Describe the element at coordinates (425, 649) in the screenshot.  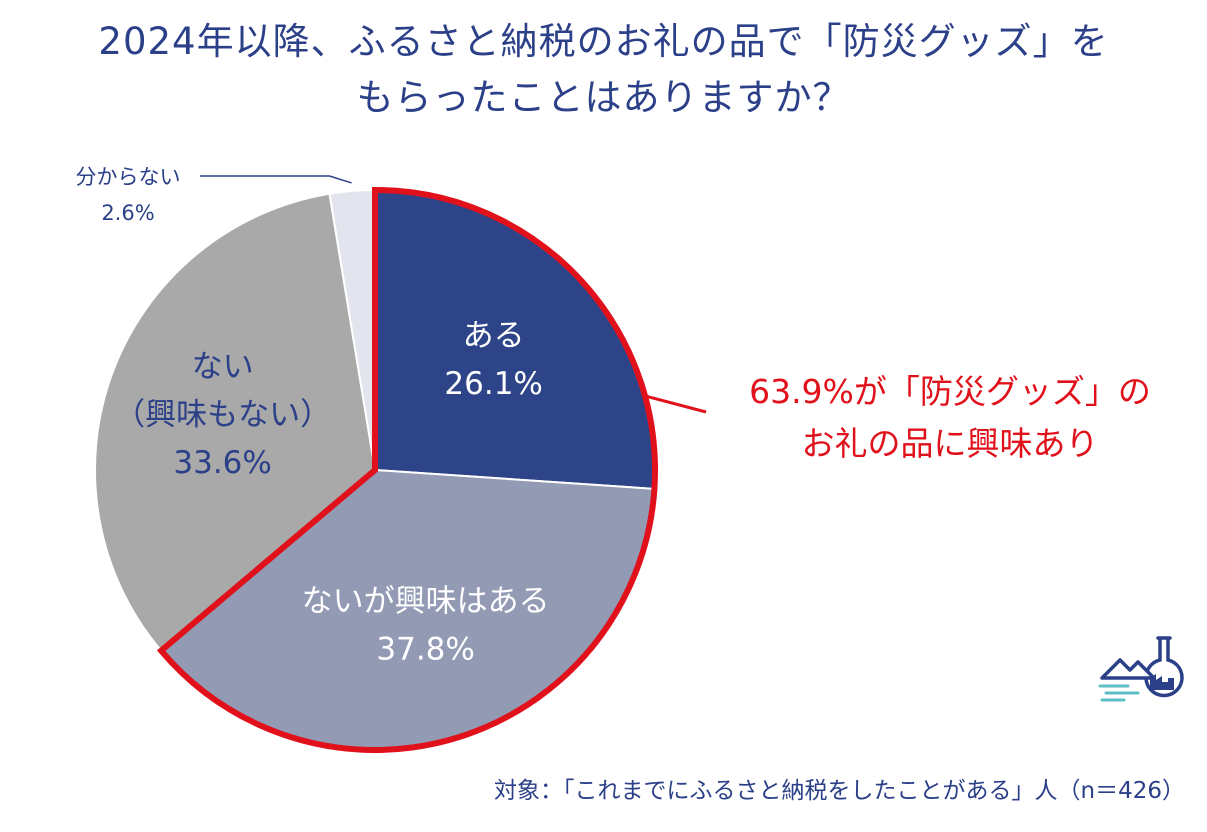
I see `slice-value-1: 37.8%` at that location.